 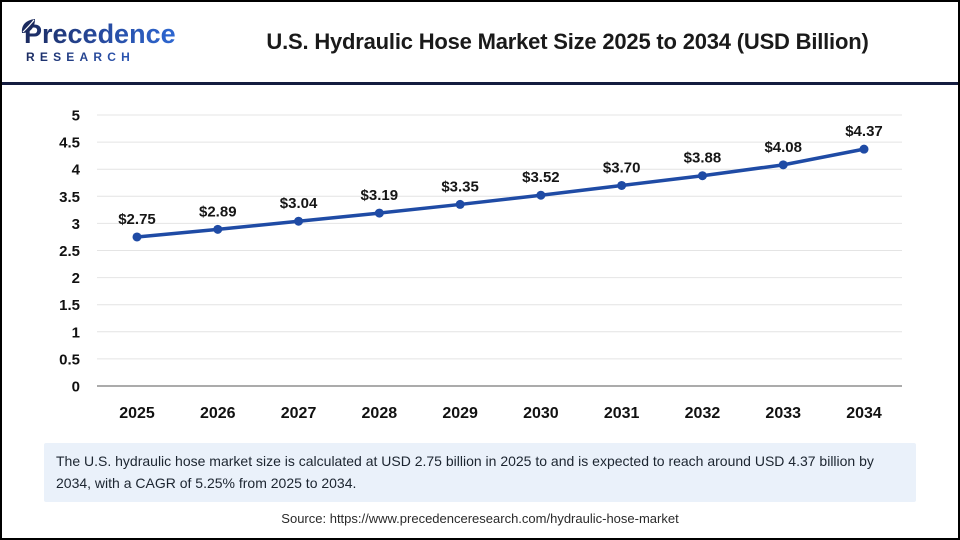 What do you see at coordinates (137, 413) in the screenshot?
I see `x-tick-label: 2025` at bounding box center [137, 413].